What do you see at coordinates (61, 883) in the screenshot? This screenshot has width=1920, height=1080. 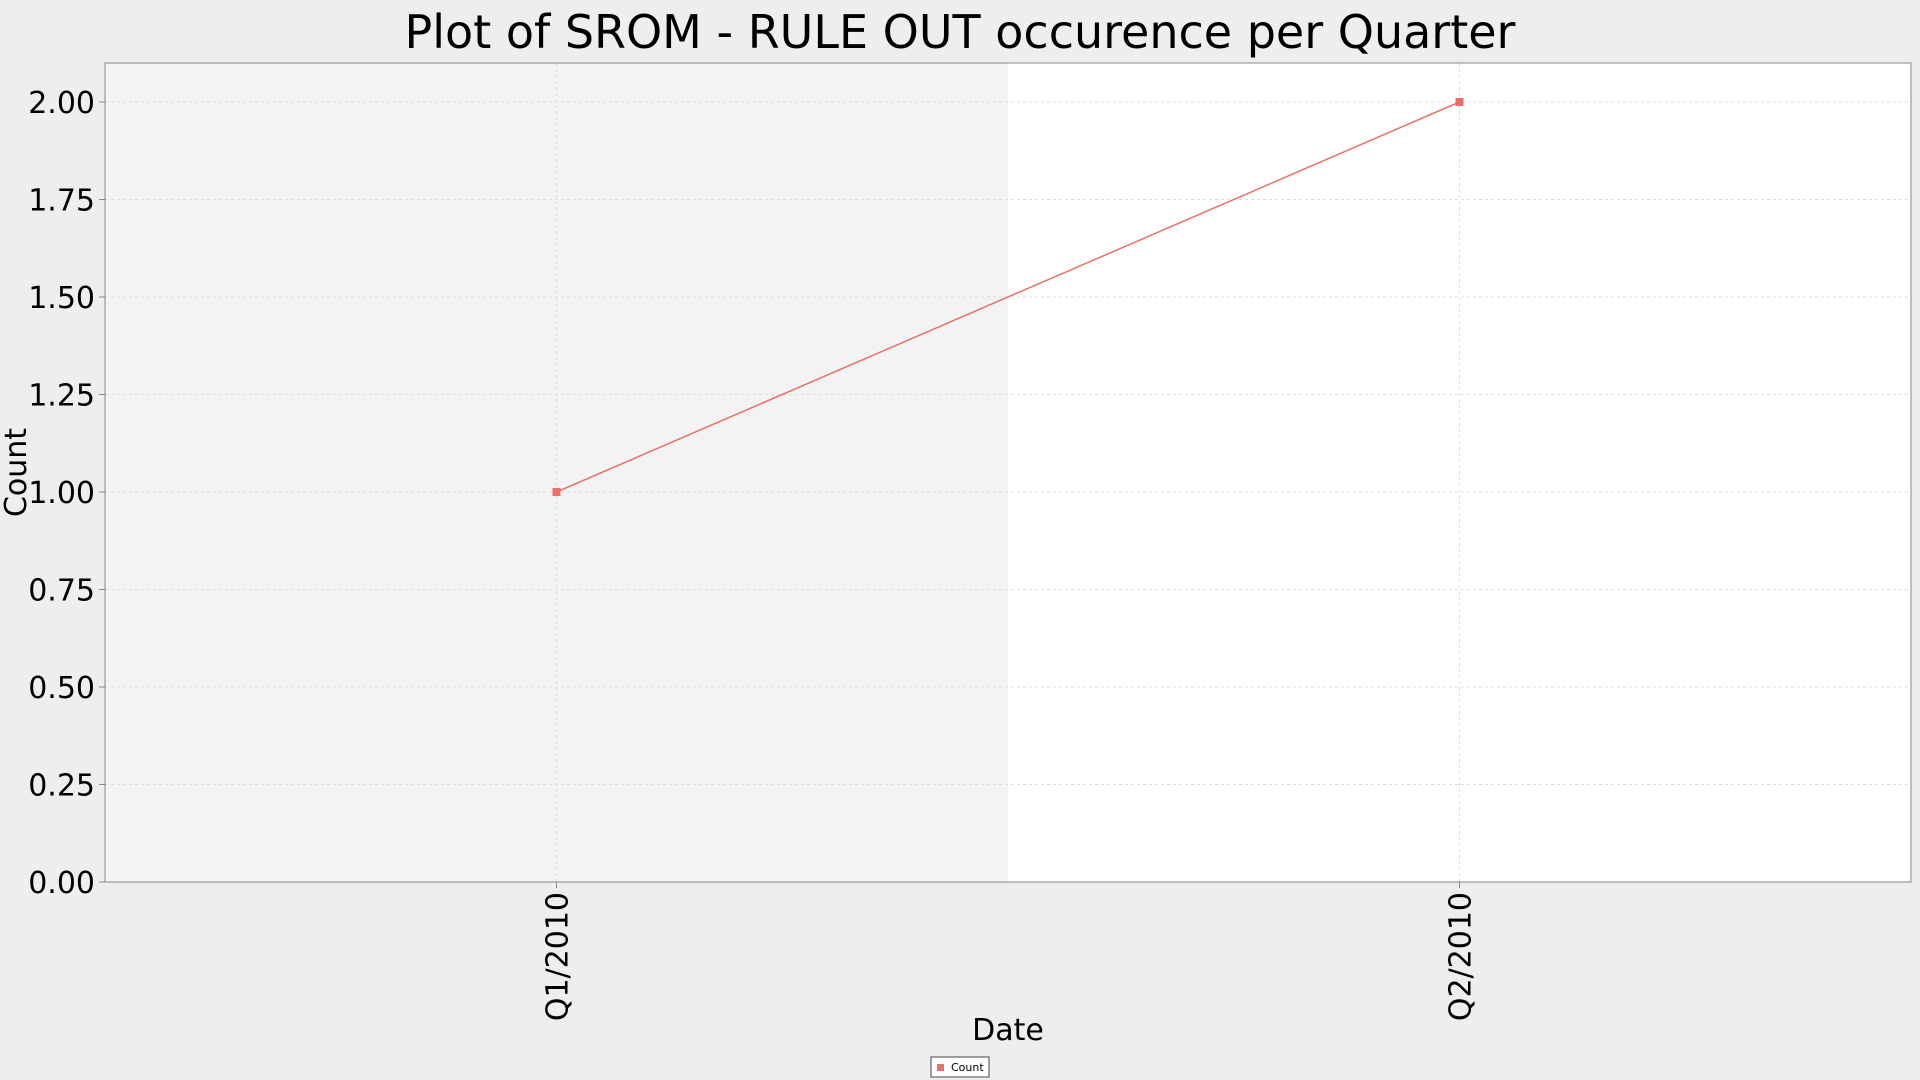 I see `y-tick-label: 0.00` at bounding box center [61, 883].